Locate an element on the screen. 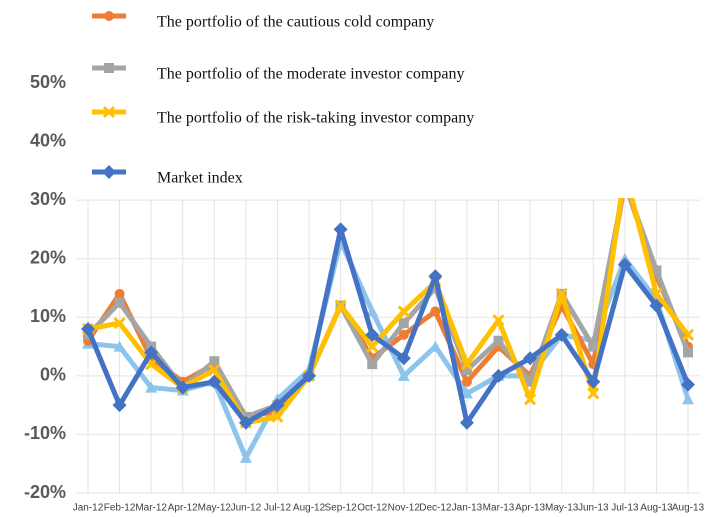 The image size is (705, 517). x-tick-label: Dec-12 is located at coordinates (435, 508).